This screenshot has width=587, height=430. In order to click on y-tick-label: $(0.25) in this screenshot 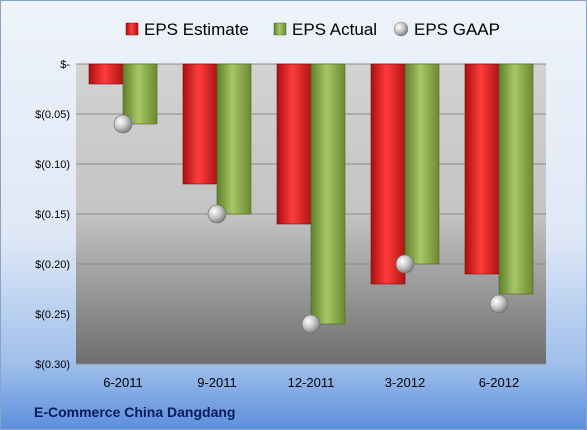, I will do `click(52, 315)`.